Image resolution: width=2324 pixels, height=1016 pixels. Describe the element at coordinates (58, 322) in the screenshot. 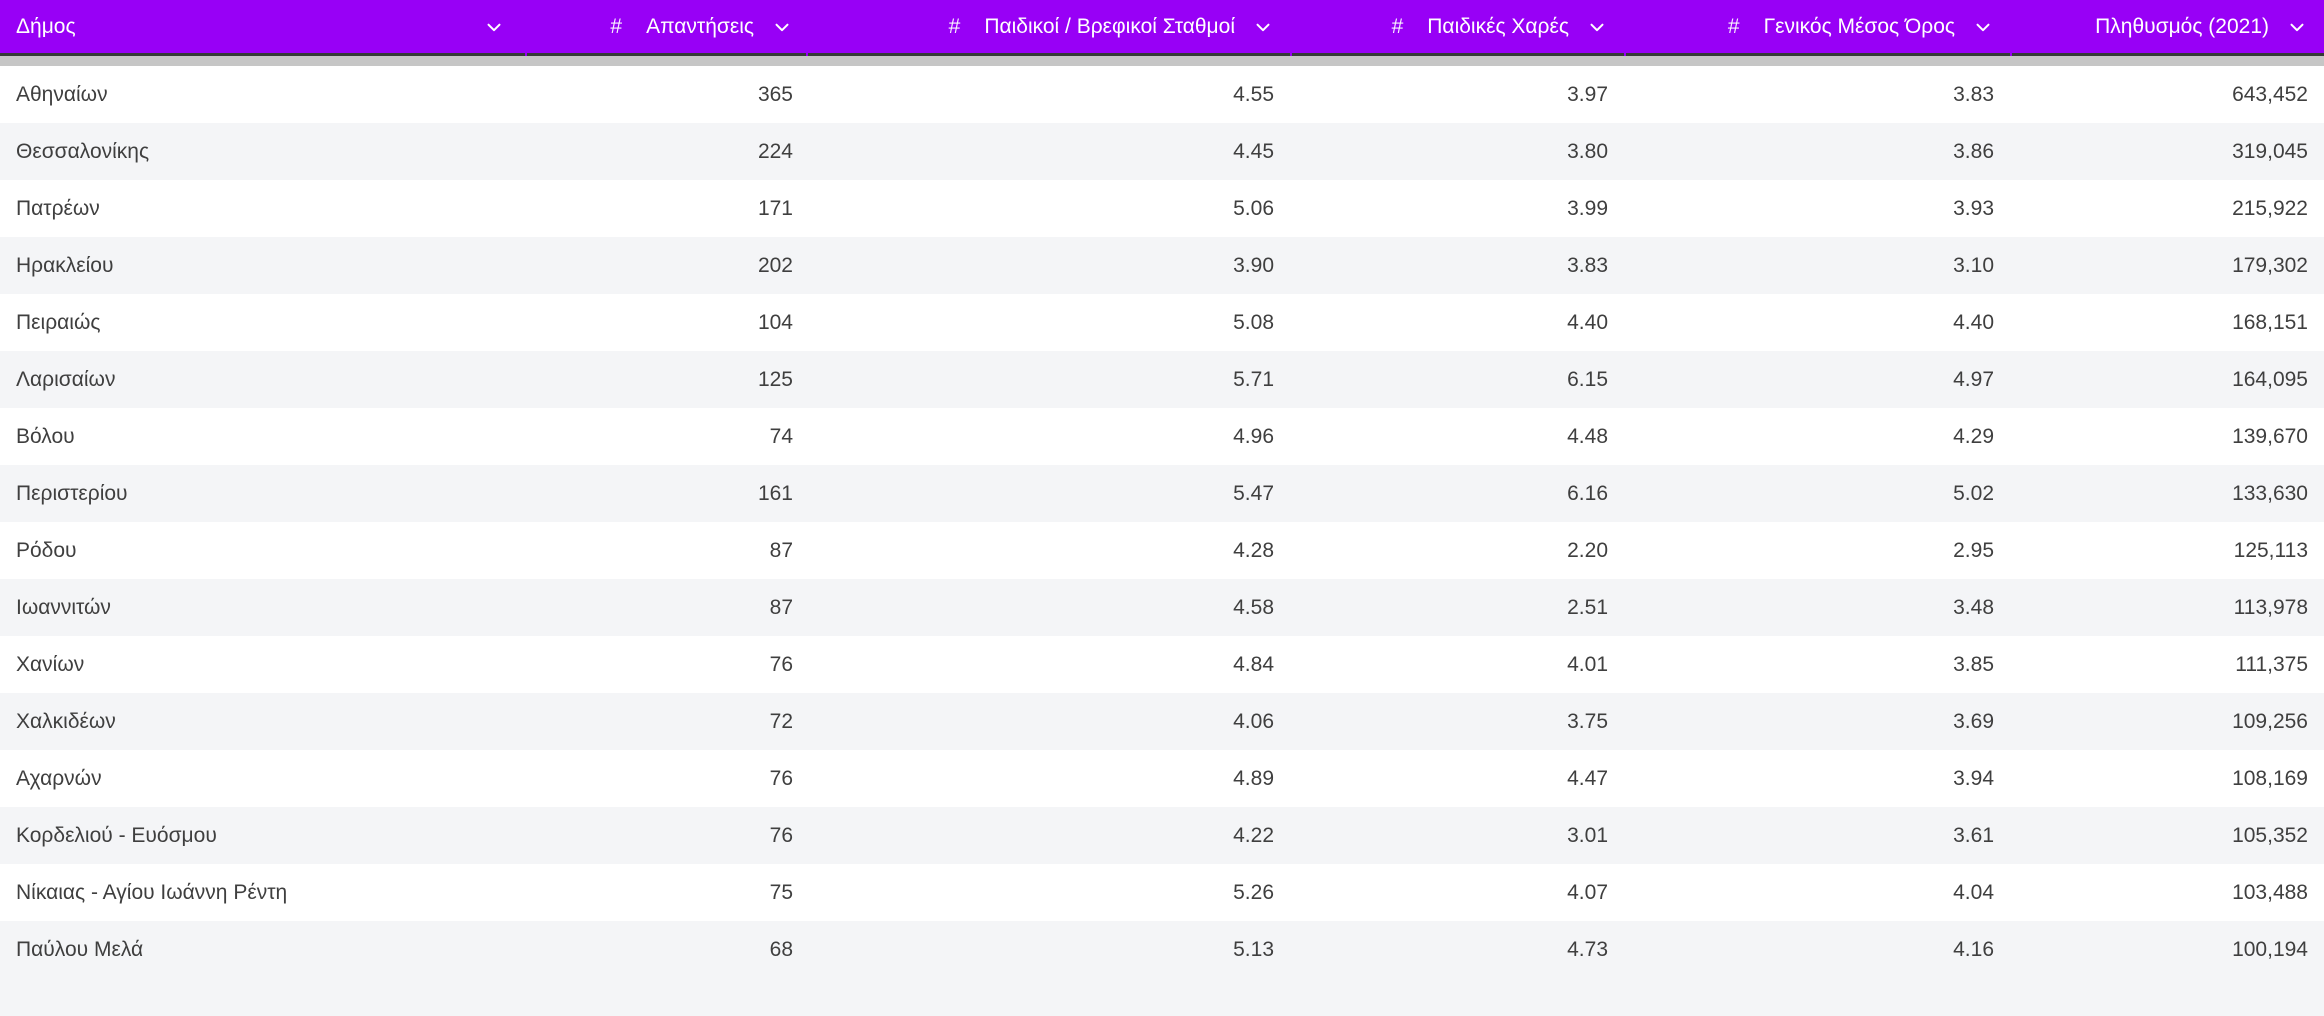

I see `cell-municipality: Πειραιώς` at that location.